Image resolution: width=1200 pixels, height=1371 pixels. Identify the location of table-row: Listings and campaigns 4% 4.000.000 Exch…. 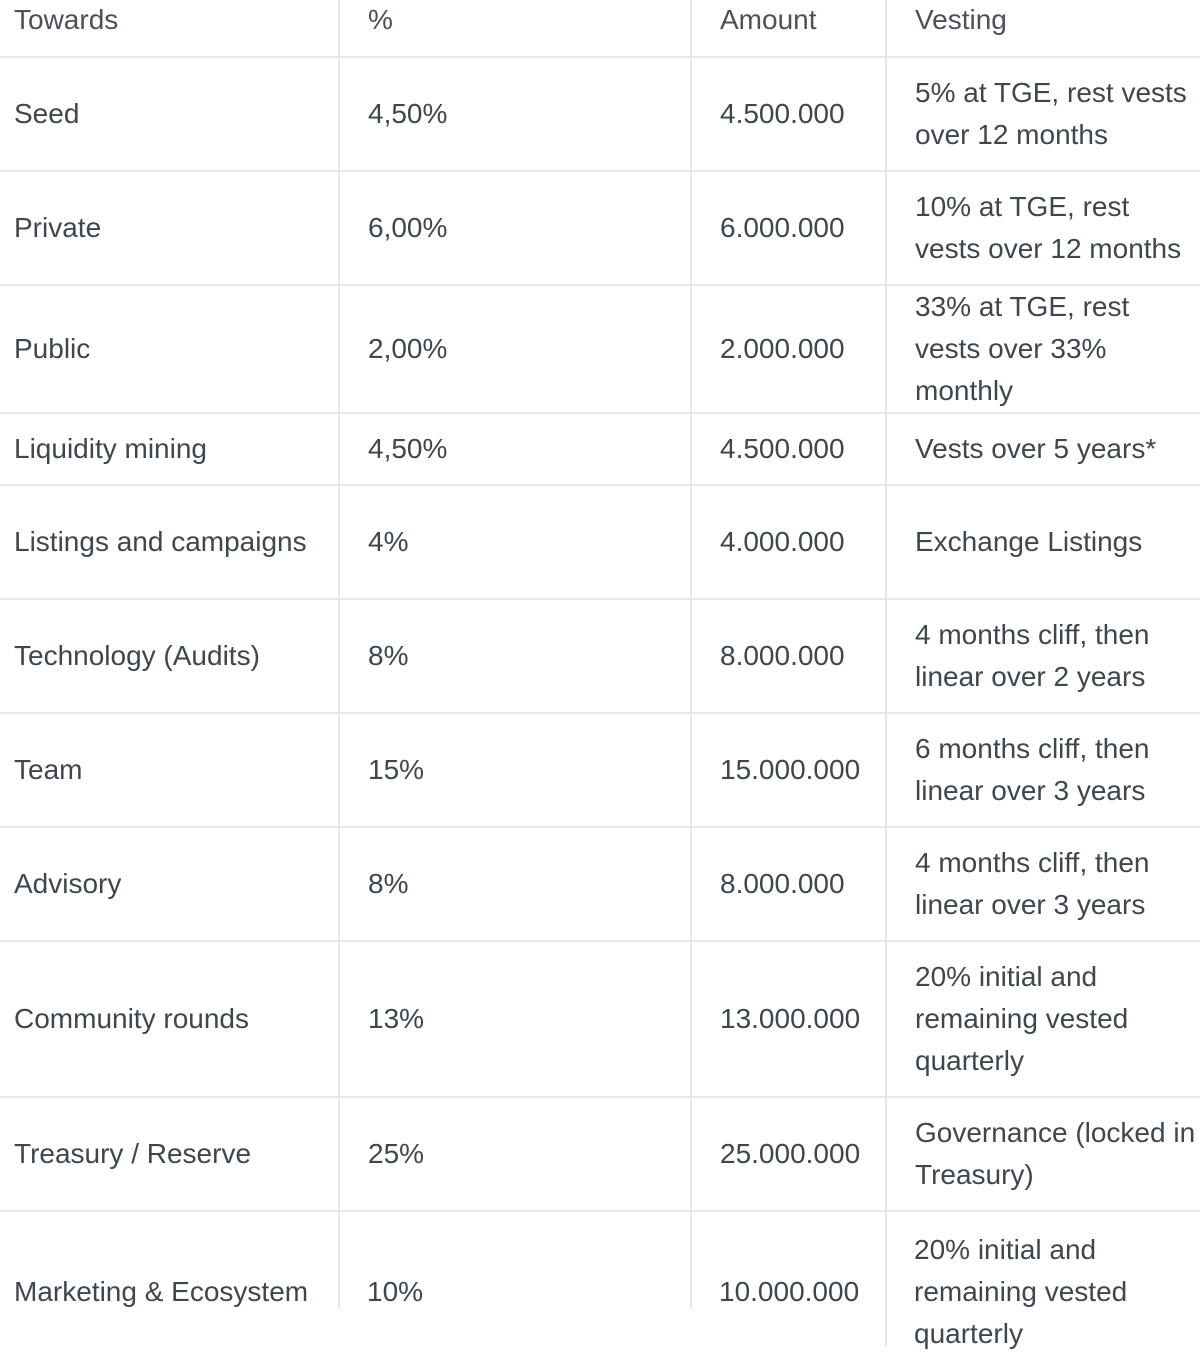
(600, 542).